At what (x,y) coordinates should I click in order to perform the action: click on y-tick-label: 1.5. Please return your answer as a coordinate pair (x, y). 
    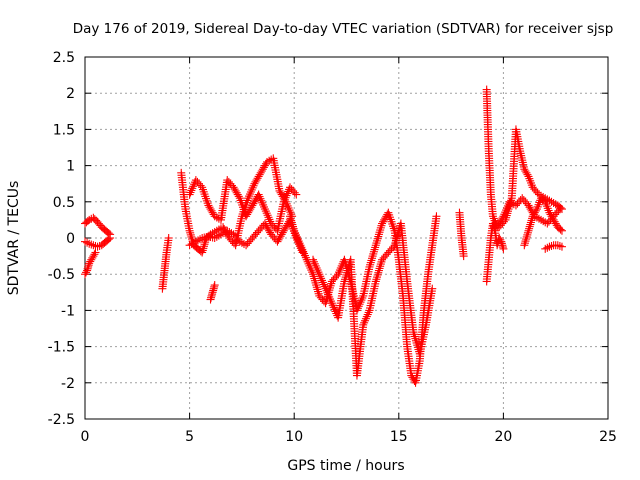
    Looking at the image, I should click on (64, 130).